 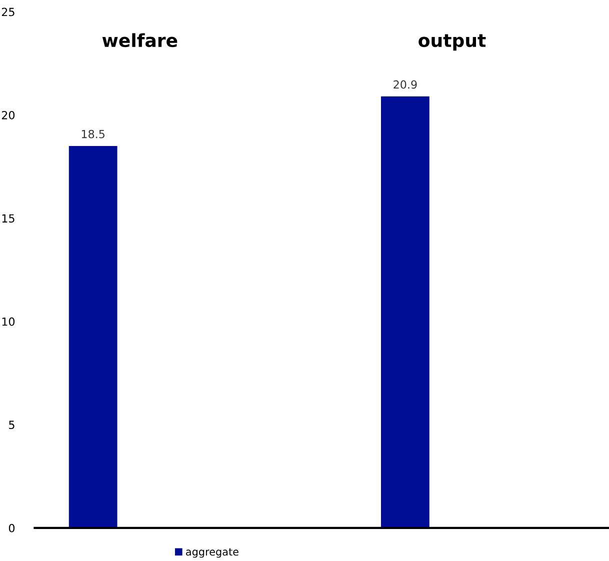 What do you see at coordinates (8, 321) in the screenshot?
I see `y-tick-label: 10` at bounding box center [8, 321].